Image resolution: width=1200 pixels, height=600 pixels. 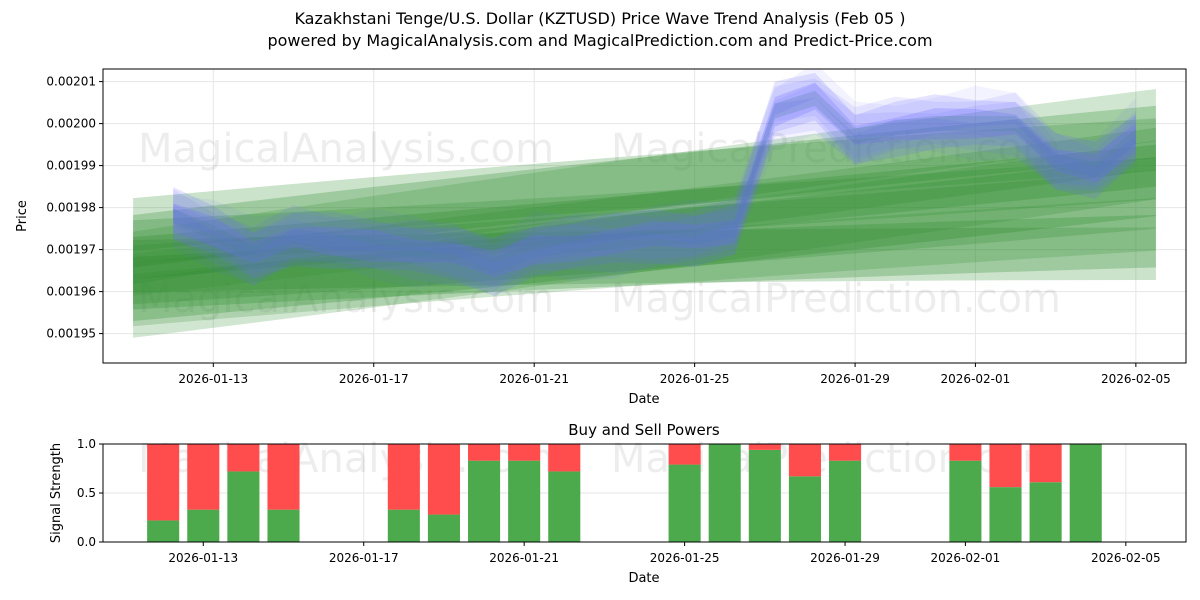 What do you see at coordinates (364, 558) in the screenshot?
I see `signal-x-tick-label: 2026-01-17` at bounding box center [364, 558].